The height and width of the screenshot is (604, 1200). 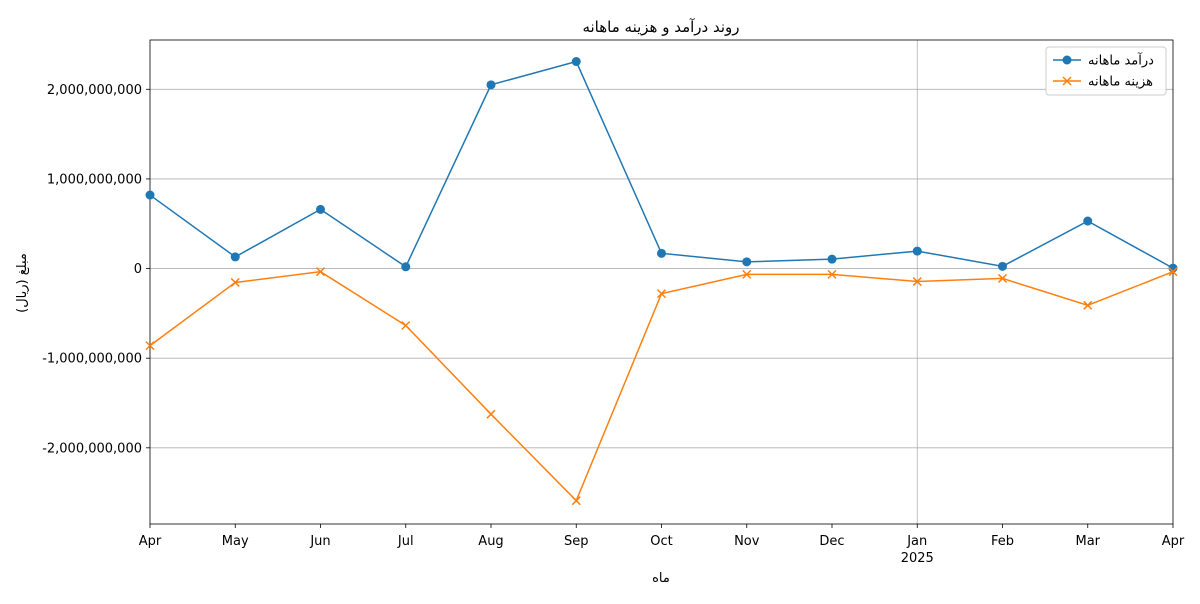 What do you see at coordinates (405, 541) in the screenshot?
I see `x-tick-label: Jul` at bounding box center [405, 541].